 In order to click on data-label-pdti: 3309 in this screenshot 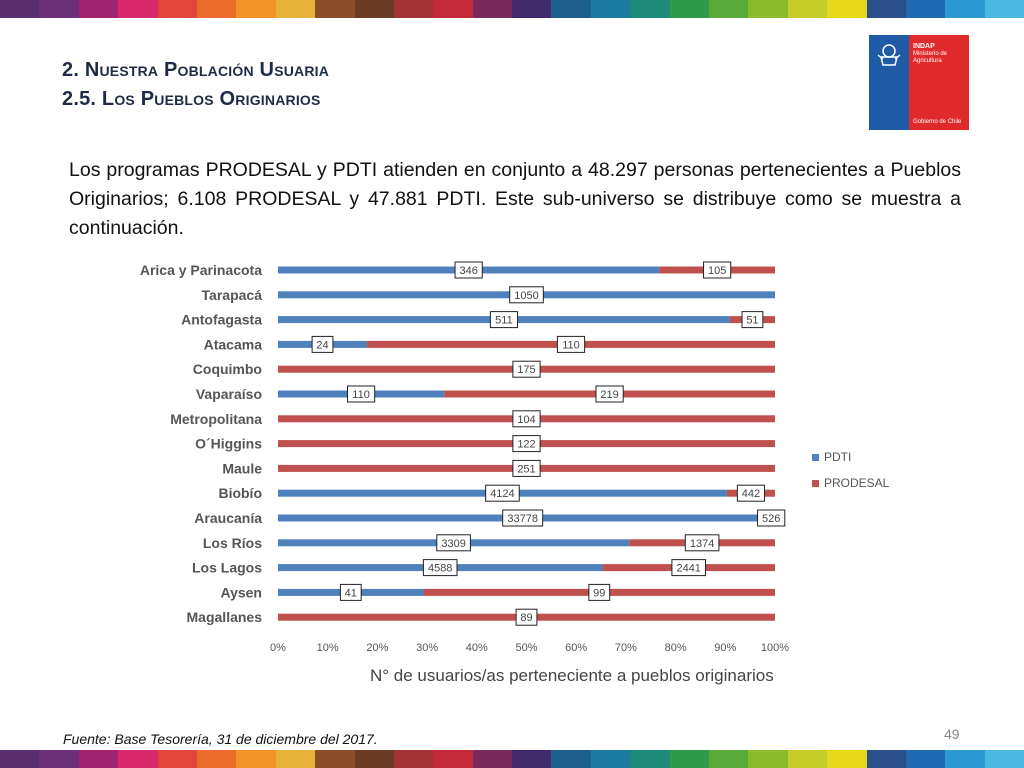, I will do `click(453, 544)`.